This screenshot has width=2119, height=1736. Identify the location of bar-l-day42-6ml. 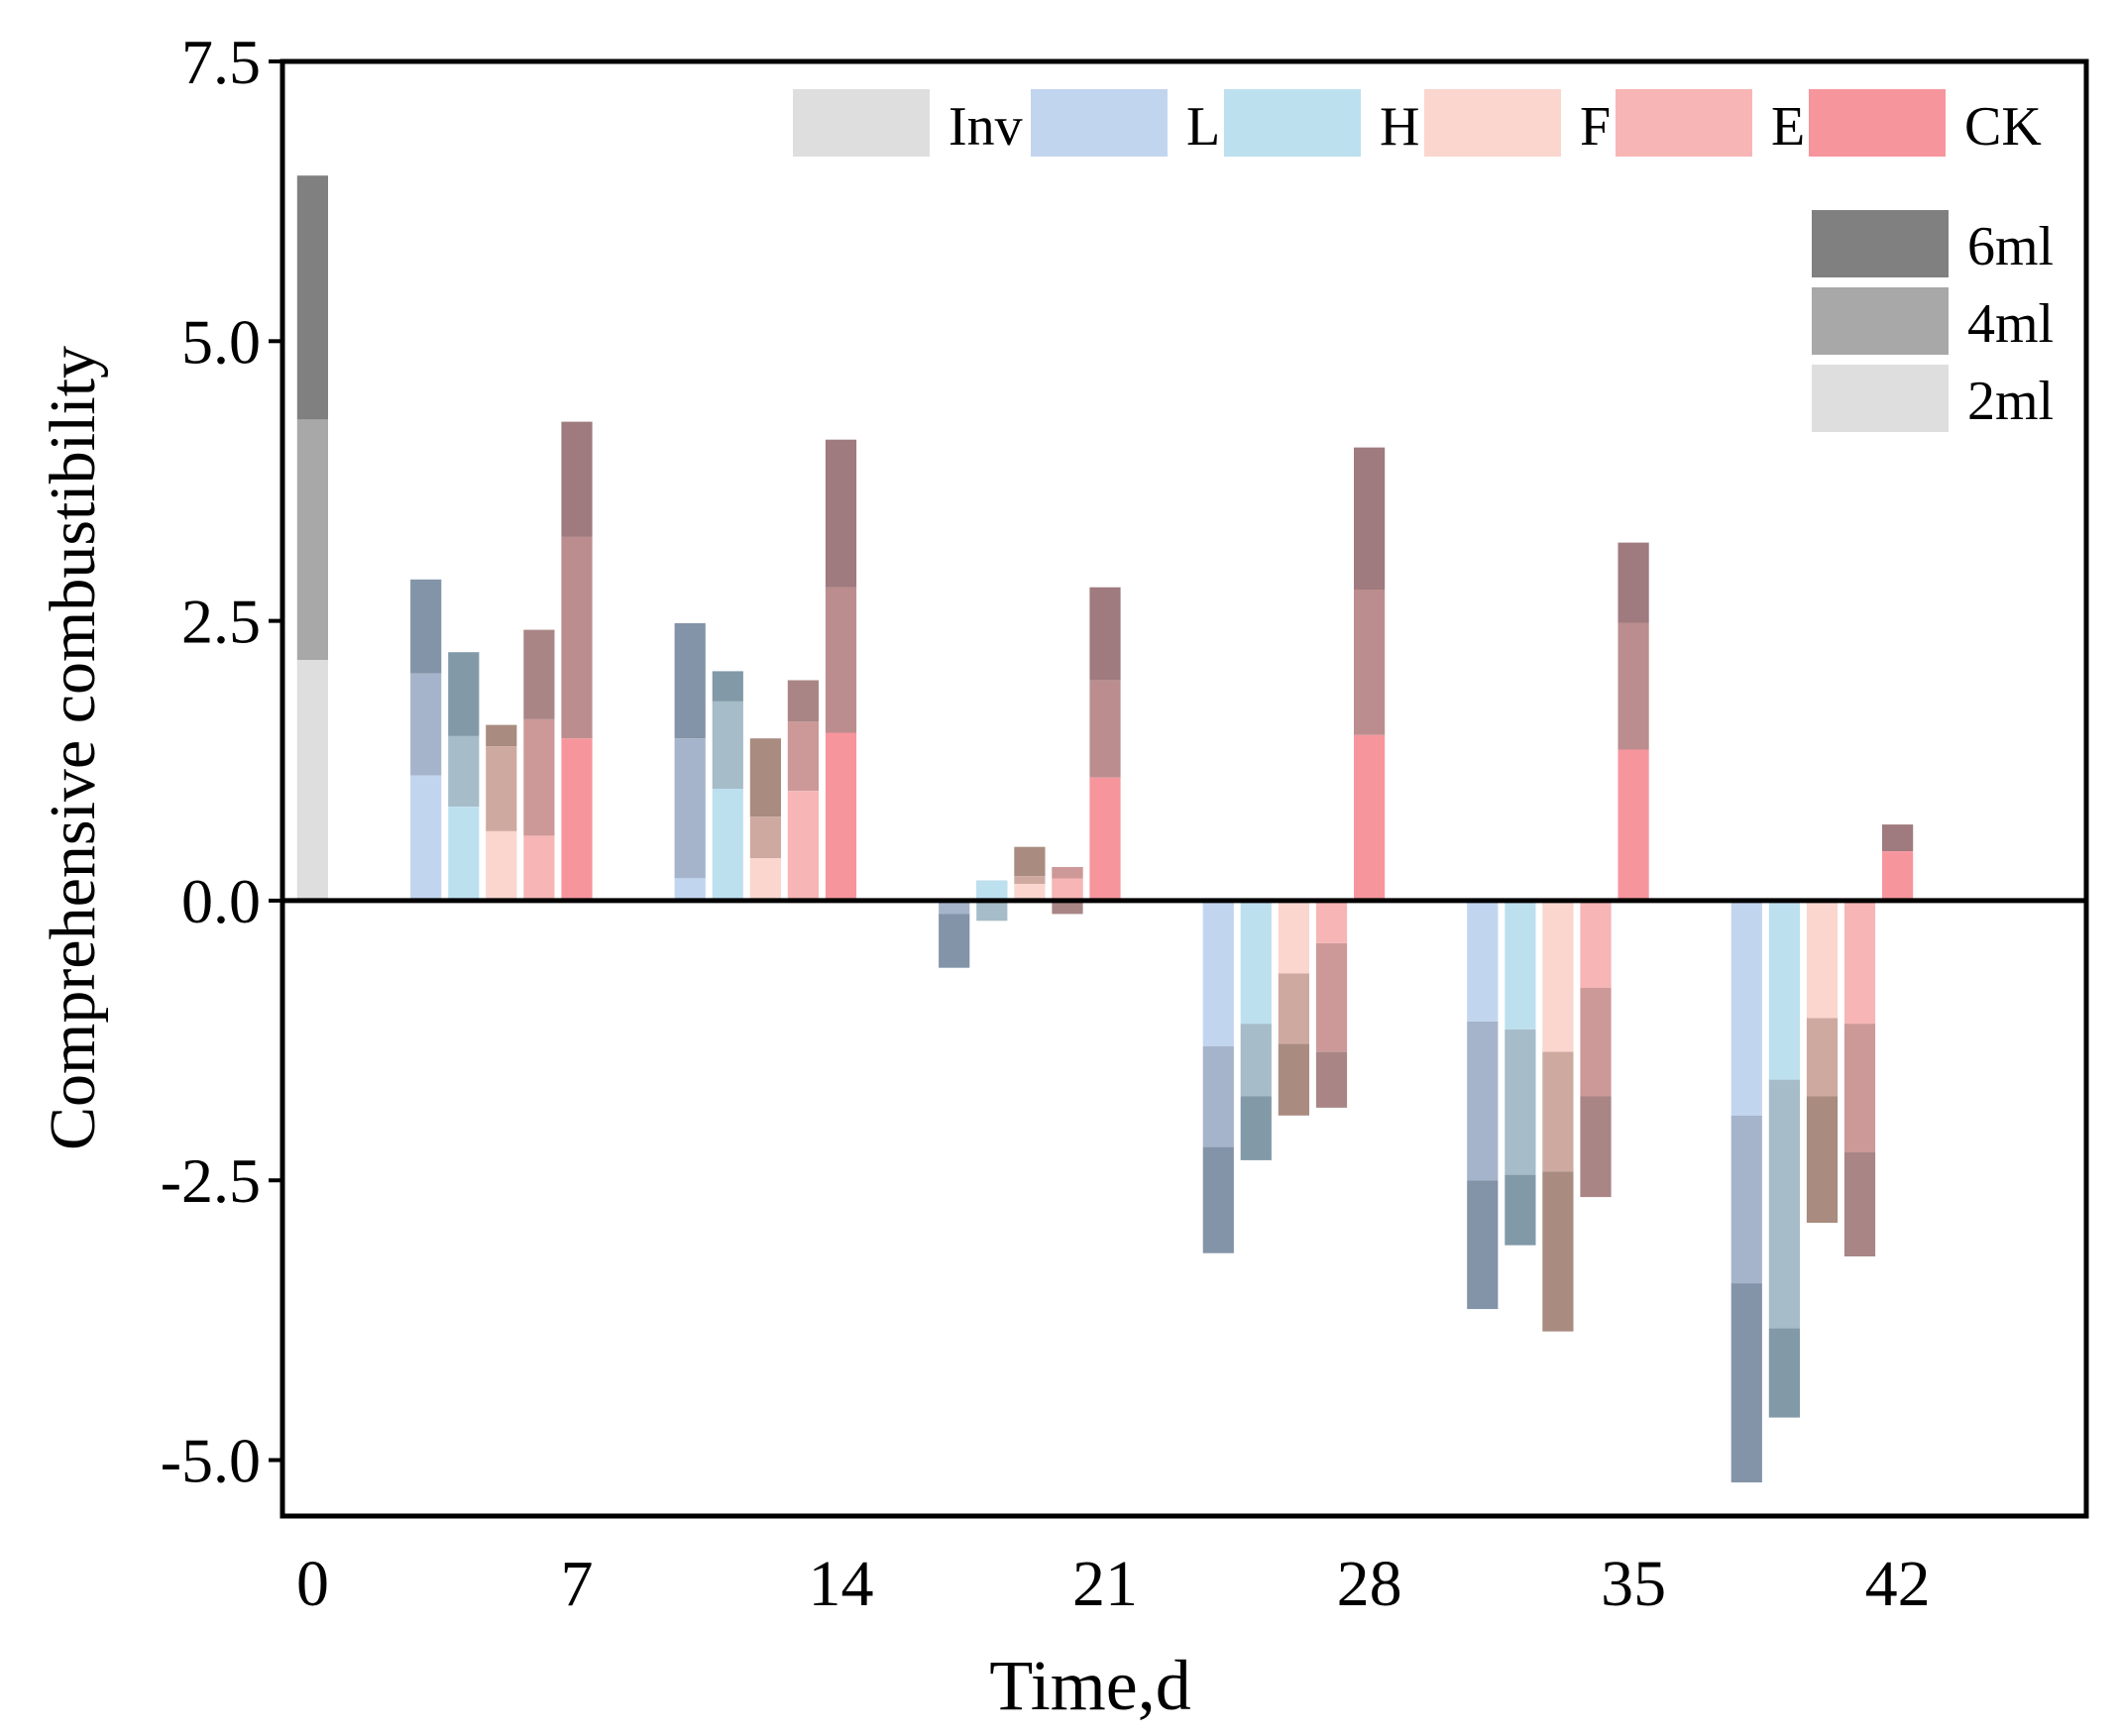
(1746, 1383).